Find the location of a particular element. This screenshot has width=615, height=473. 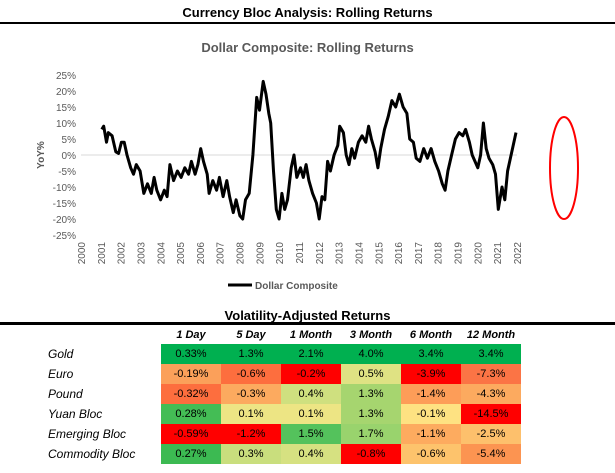

row-label: Pound is located at coordinates (65, 394).